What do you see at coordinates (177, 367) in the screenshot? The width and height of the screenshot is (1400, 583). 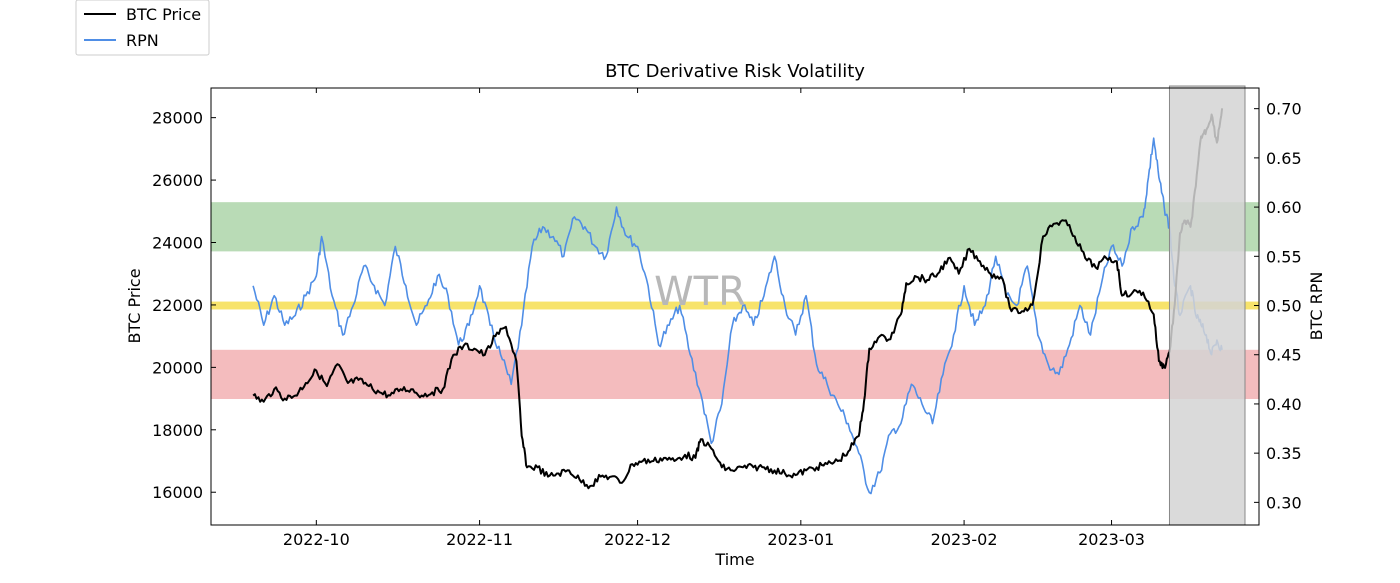 I see `y-left-tick-label: 20000` at bounding box center [177, 367].